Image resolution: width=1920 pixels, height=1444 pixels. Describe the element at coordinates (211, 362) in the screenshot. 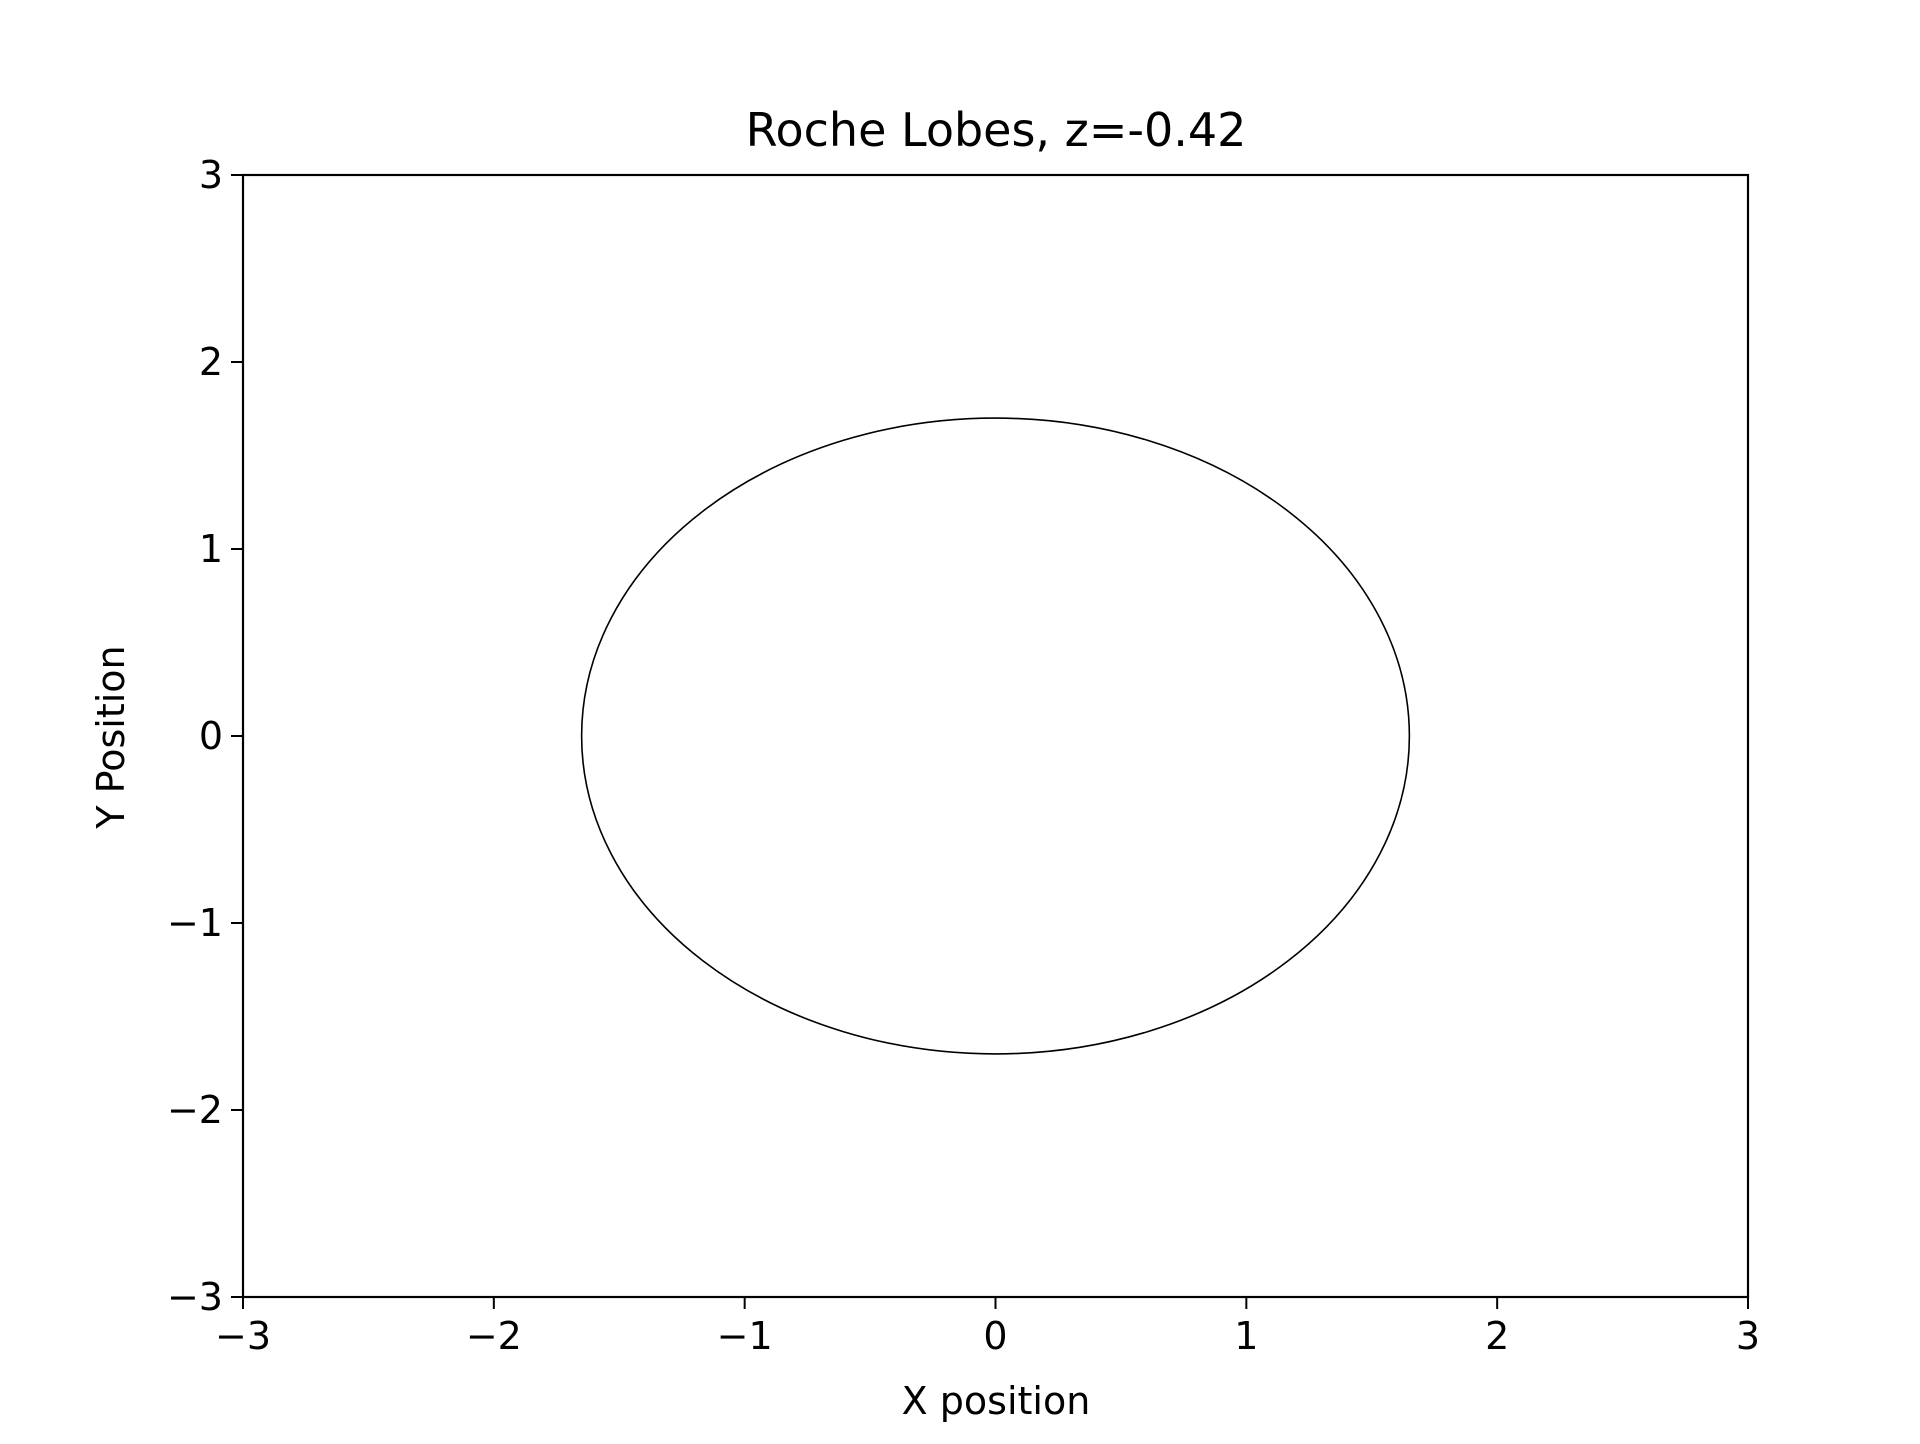

I see `y-tick-label: 2` at that location.